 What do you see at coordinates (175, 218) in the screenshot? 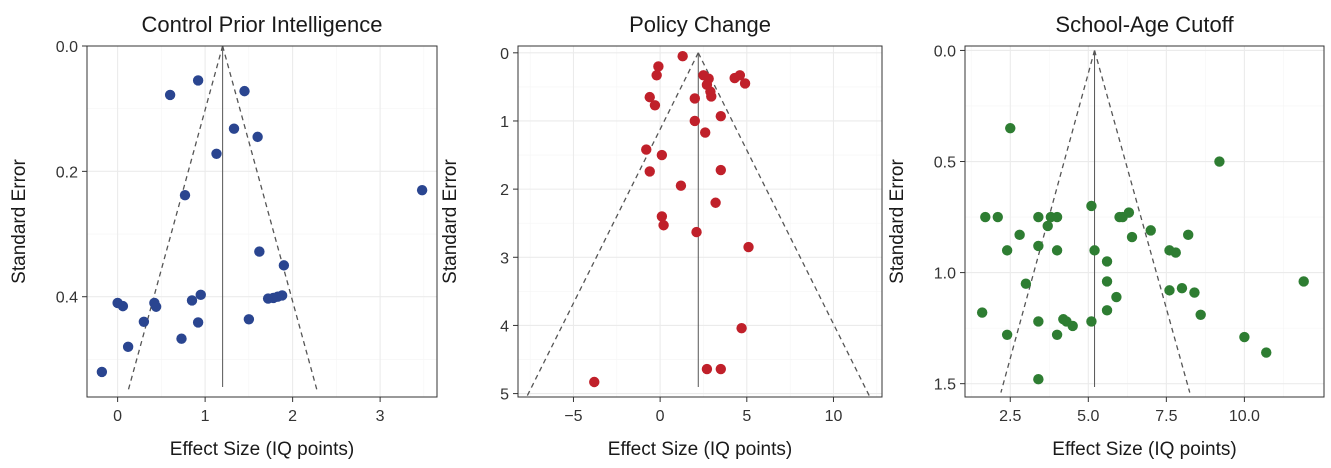
I see `funnel-left-line` at bounding box center [175, 218].